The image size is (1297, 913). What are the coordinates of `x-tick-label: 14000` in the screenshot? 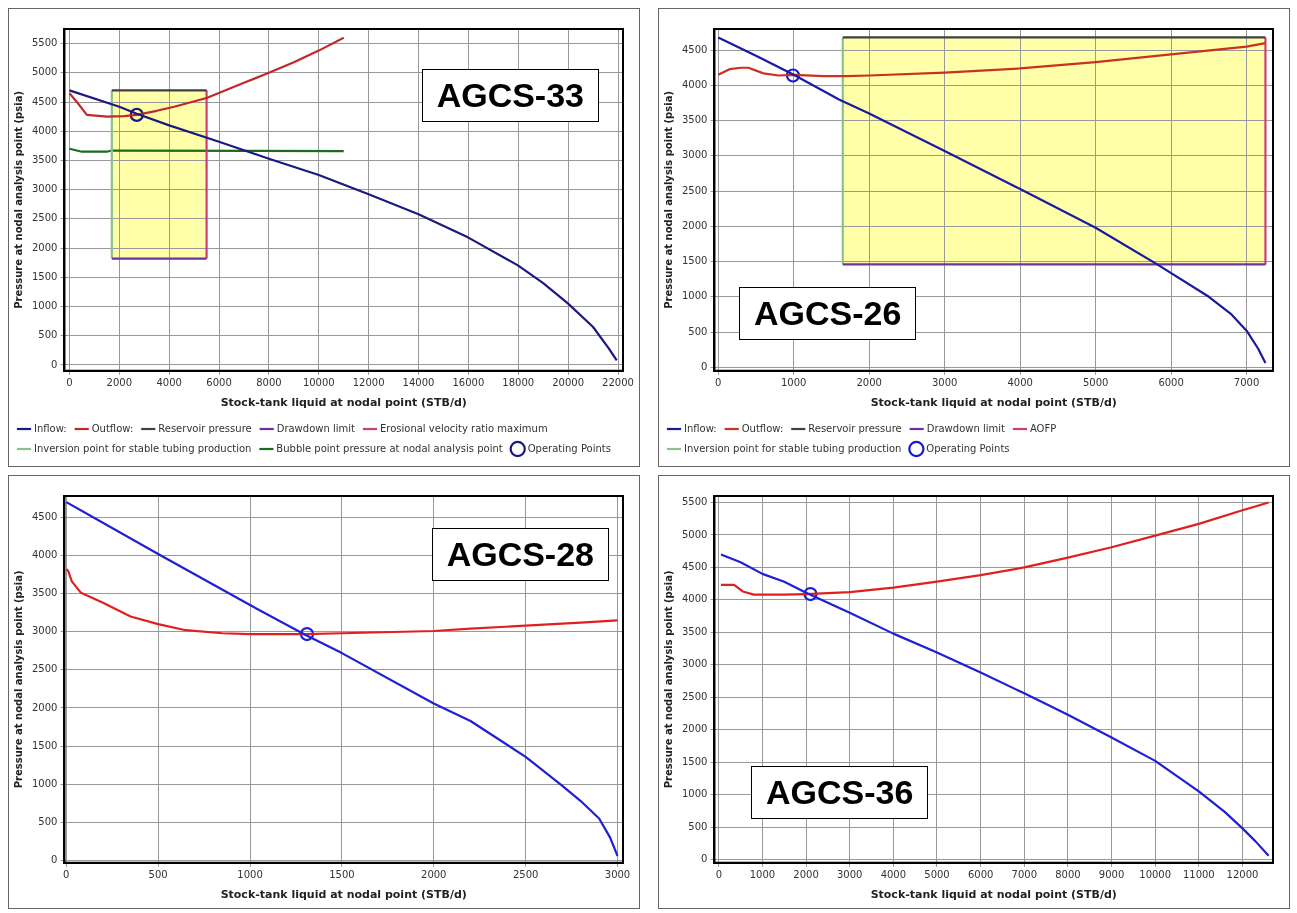 It's located at (418, 383).